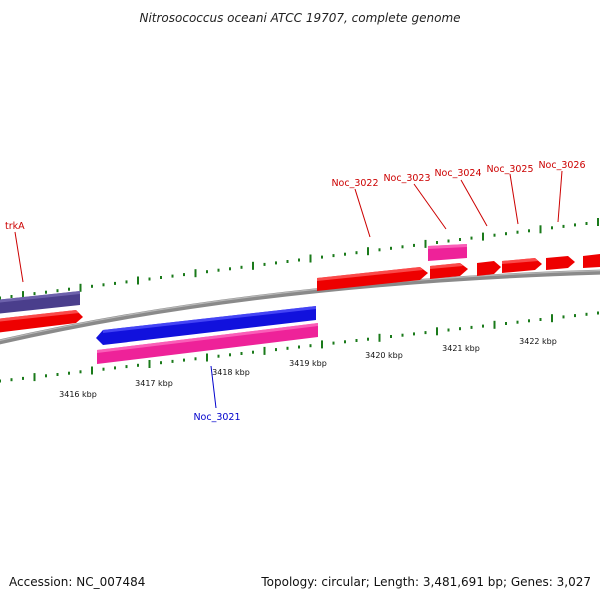 This screenshot has width=600, height=600. What do you see at coordinates (19, 257) in the screenshot?
I see `leader-trka` at bounding box center [19, 257].